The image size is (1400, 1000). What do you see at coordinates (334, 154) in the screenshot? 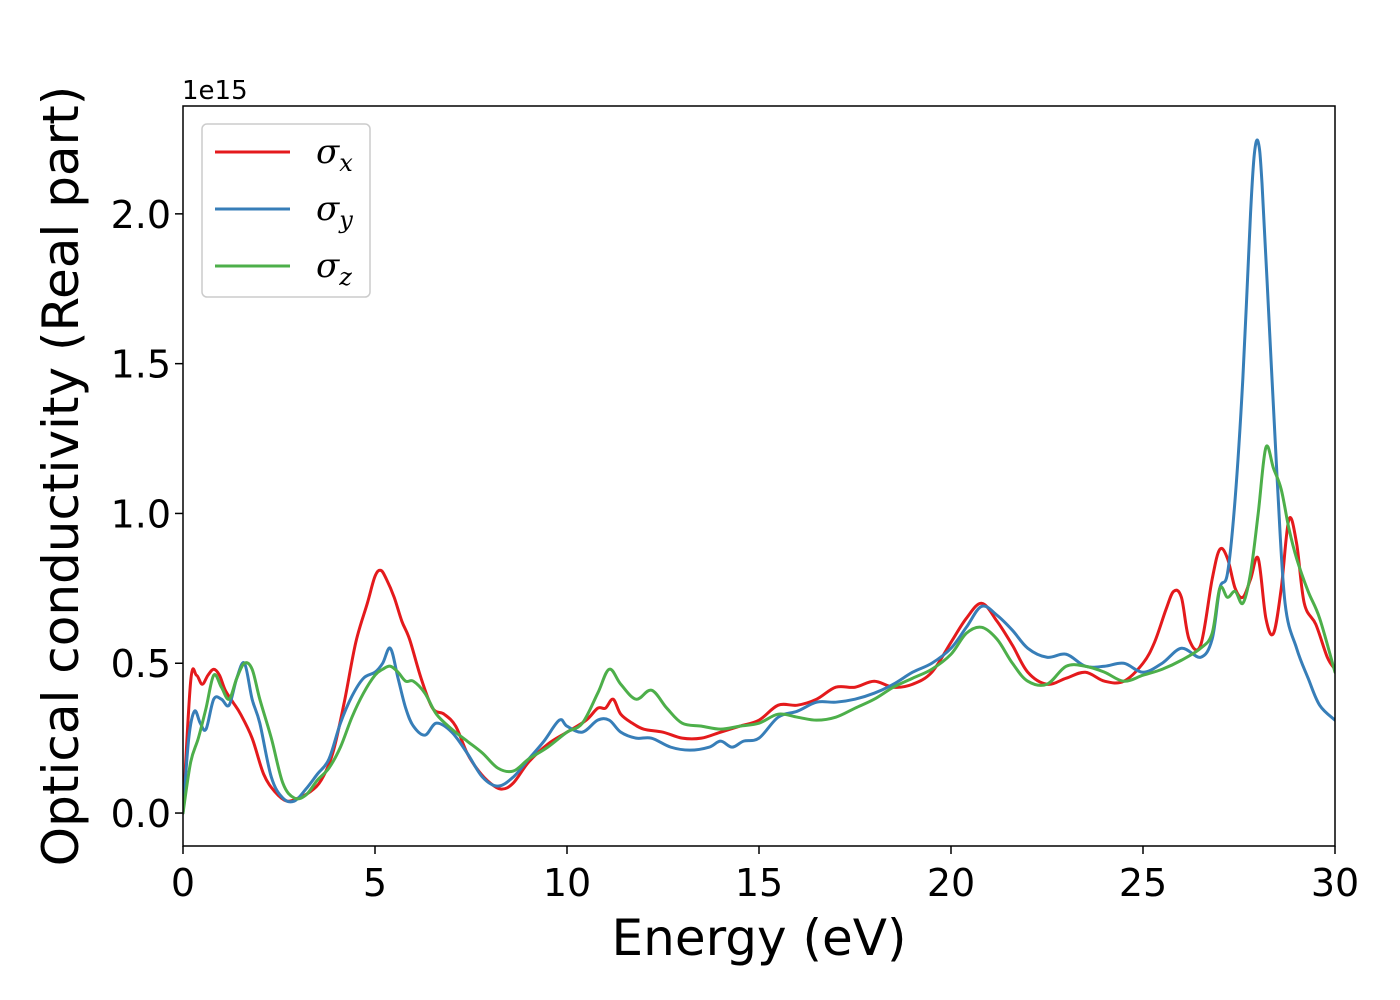
I see `legend-label-sigma-x: σx` at bounding box center [334, 154].